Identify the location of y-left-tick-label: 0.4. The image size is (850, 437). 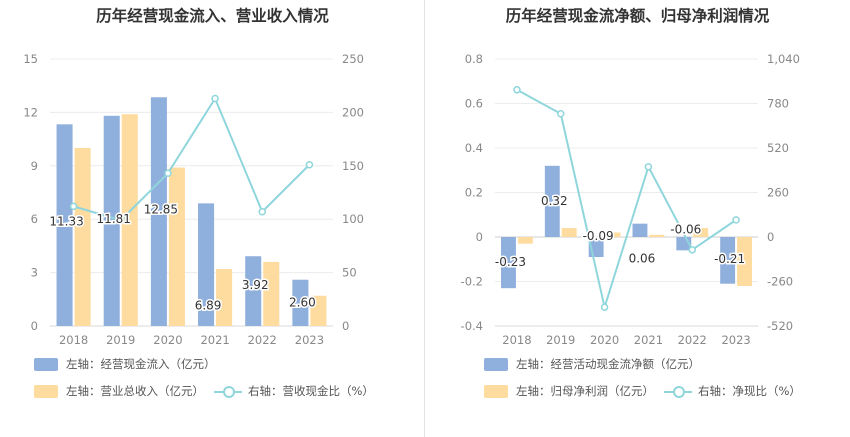
(474, 148).